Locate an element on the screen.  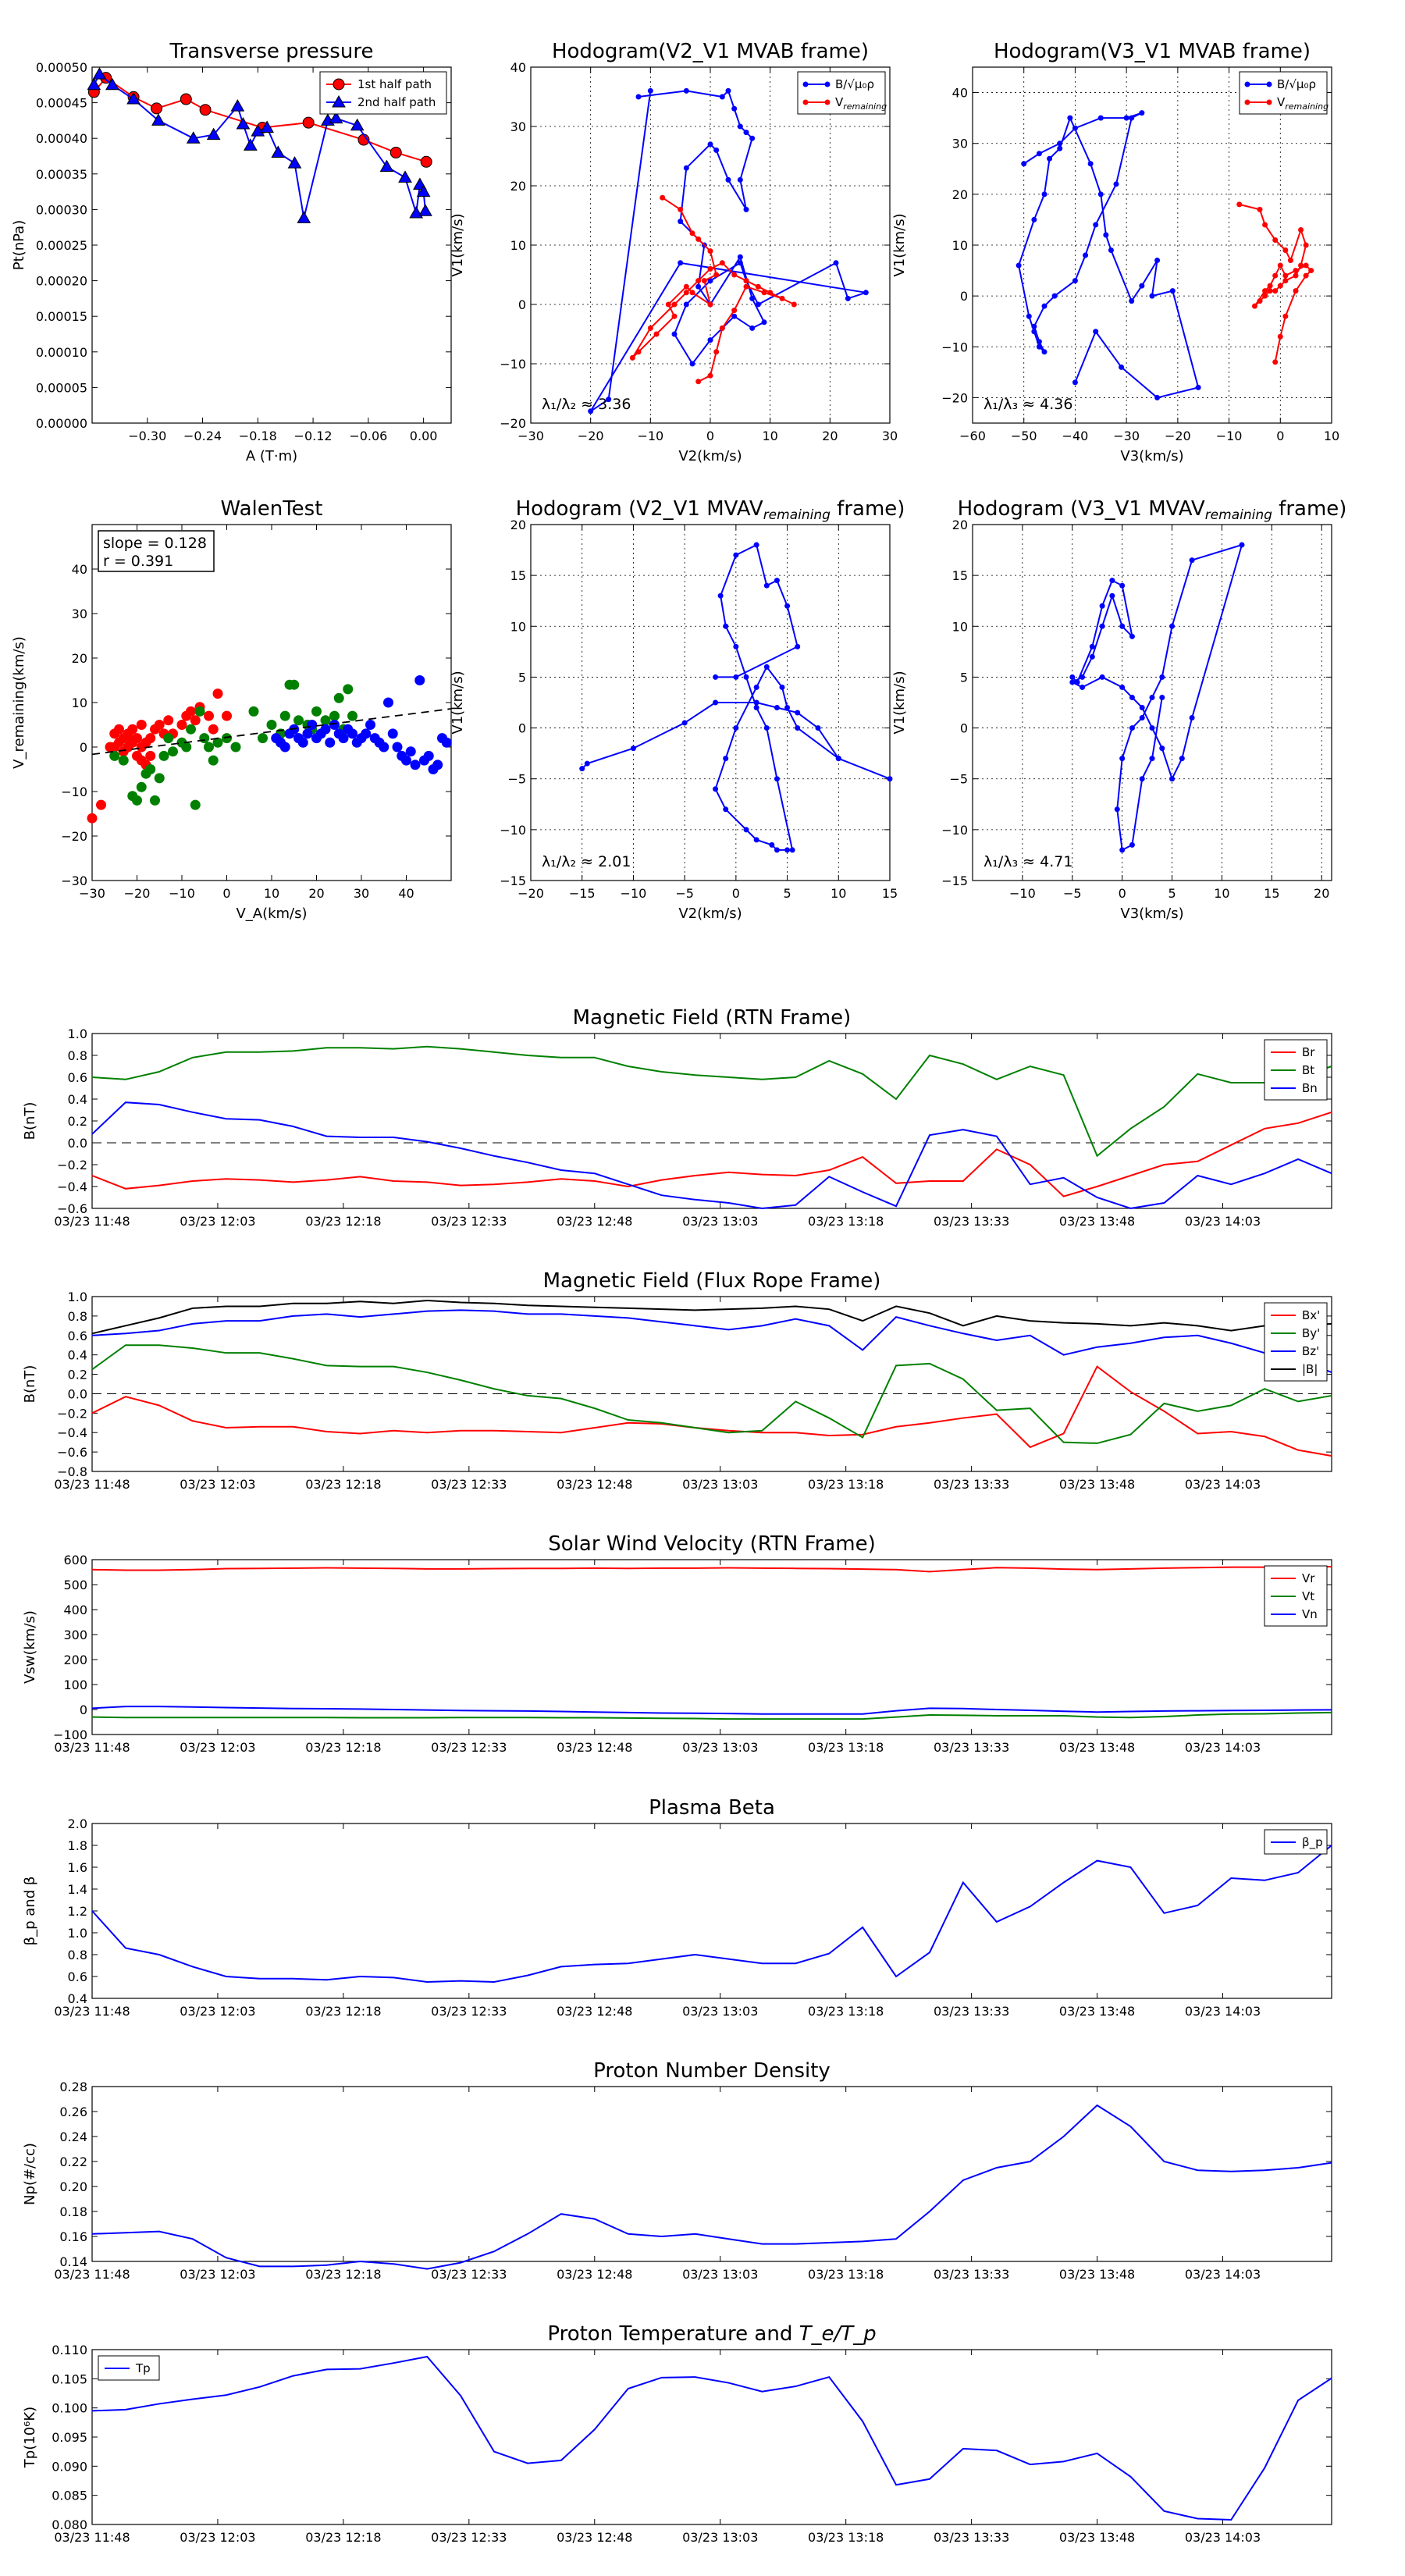
plot-frame is located at coordinates (271, 702).